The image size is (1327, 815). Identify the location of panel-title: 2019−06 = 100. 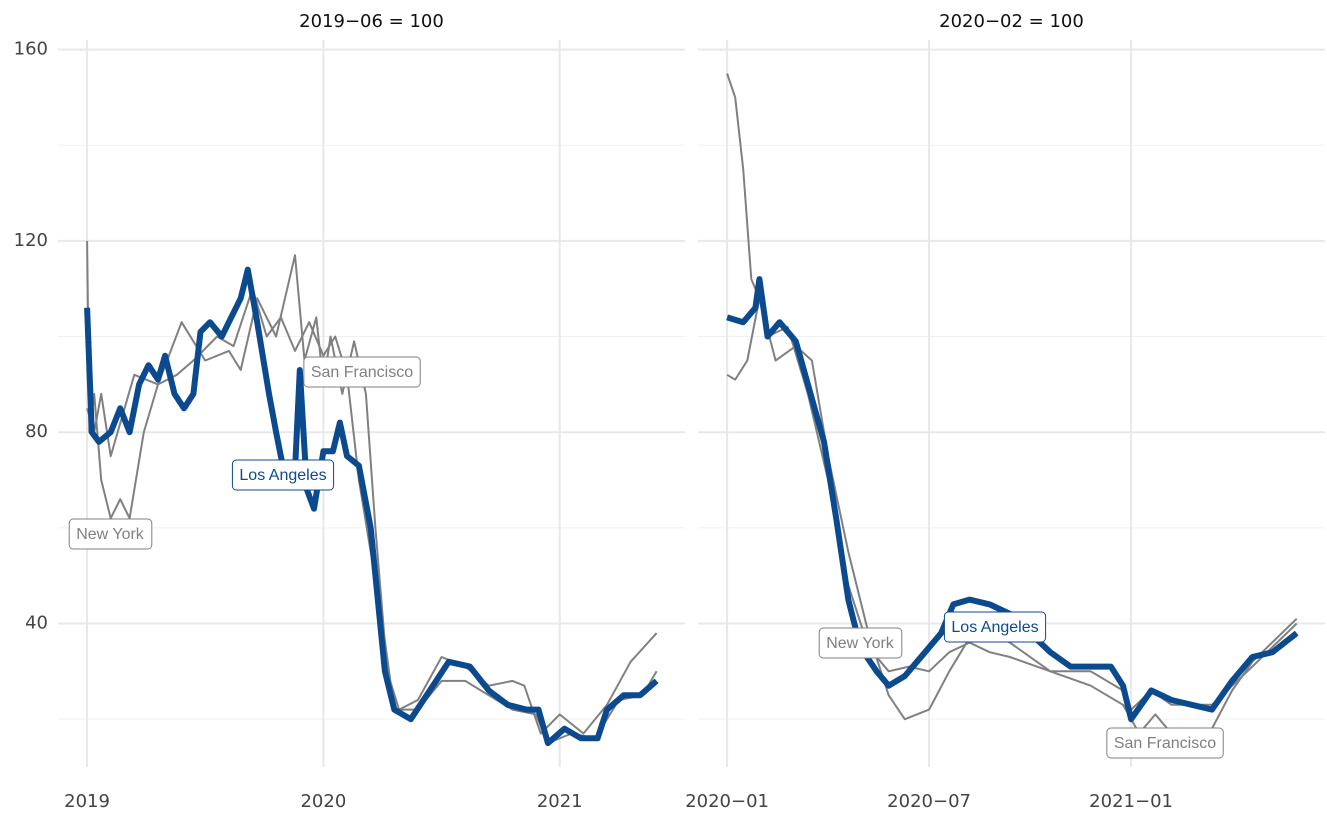
(371, 21).